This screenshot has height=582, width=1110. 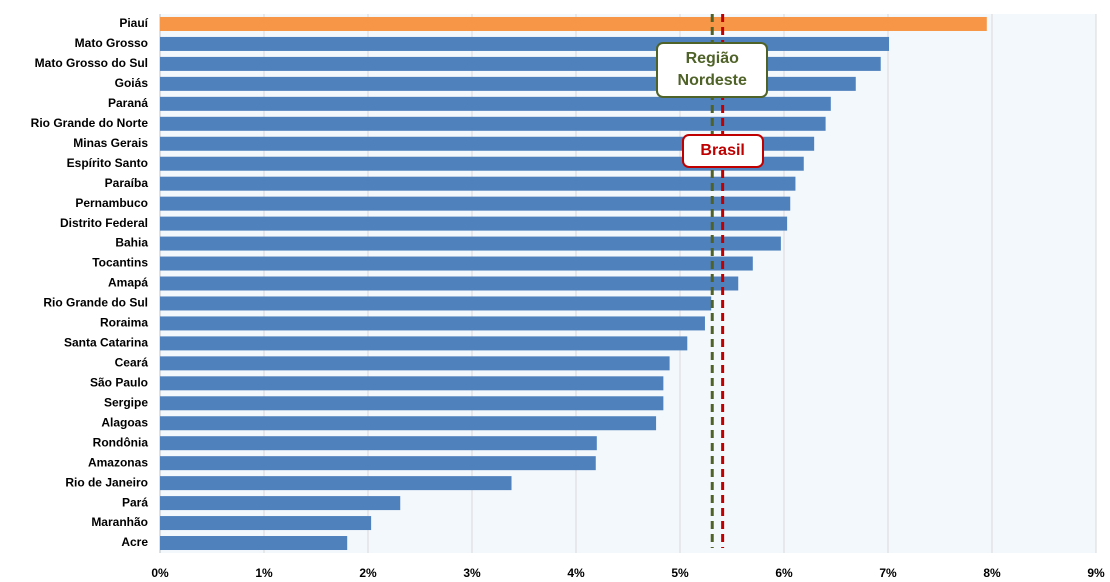 I want to click on y-tick-label: Rio de Janeiro, so click(x=106, y=482).